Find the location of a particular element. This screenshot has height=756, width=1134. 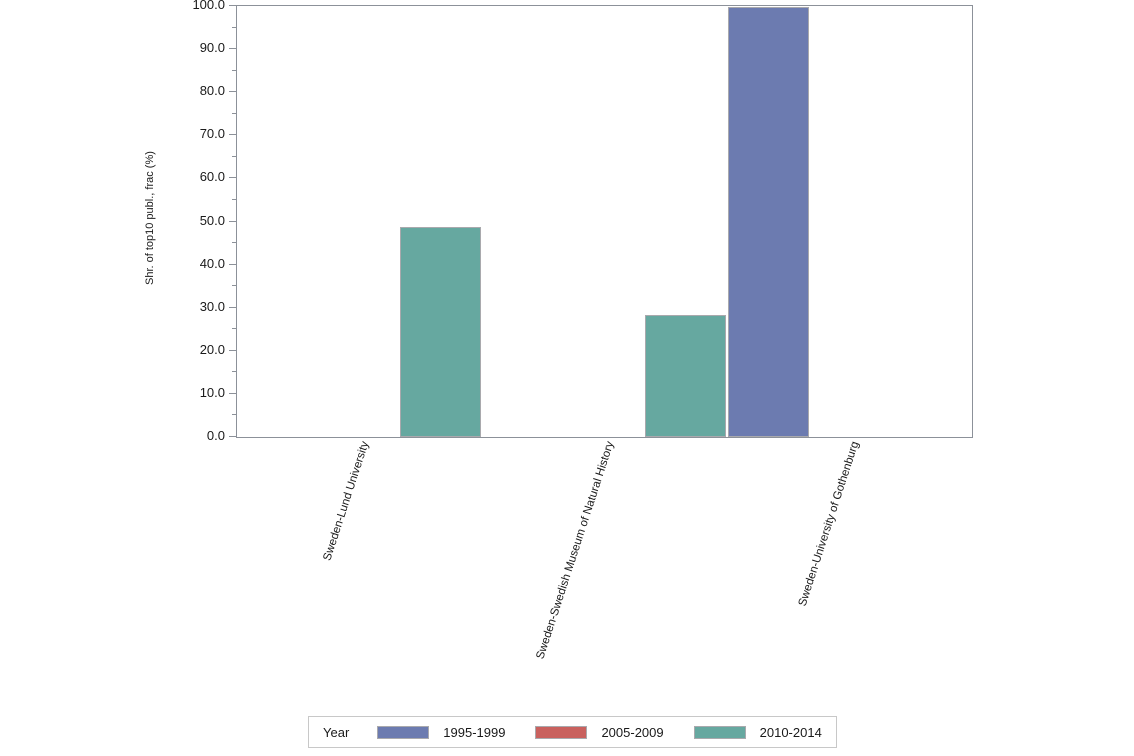

x-axis-label-text: Sweden-Lund University is located at coordinates (345, 501).